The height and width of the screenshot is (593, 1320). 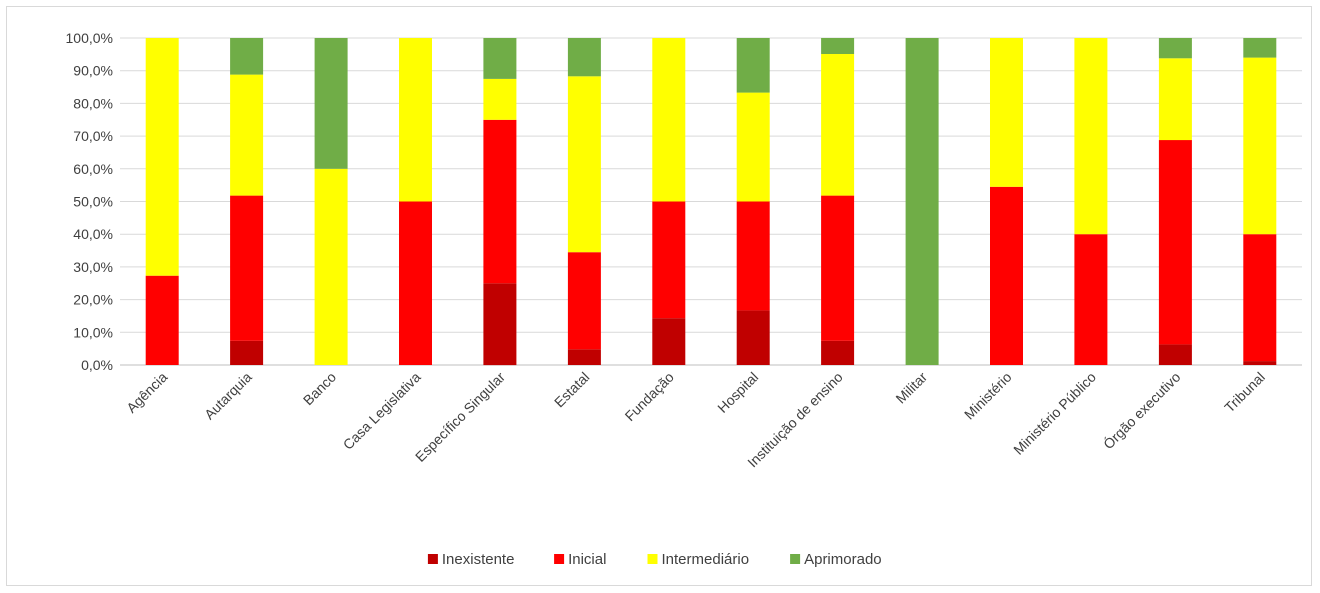 What do you see at coordinates (572, 390) in the screenshot?
I see `x-tick-label: Estatal` at bounding box center [572, 390].